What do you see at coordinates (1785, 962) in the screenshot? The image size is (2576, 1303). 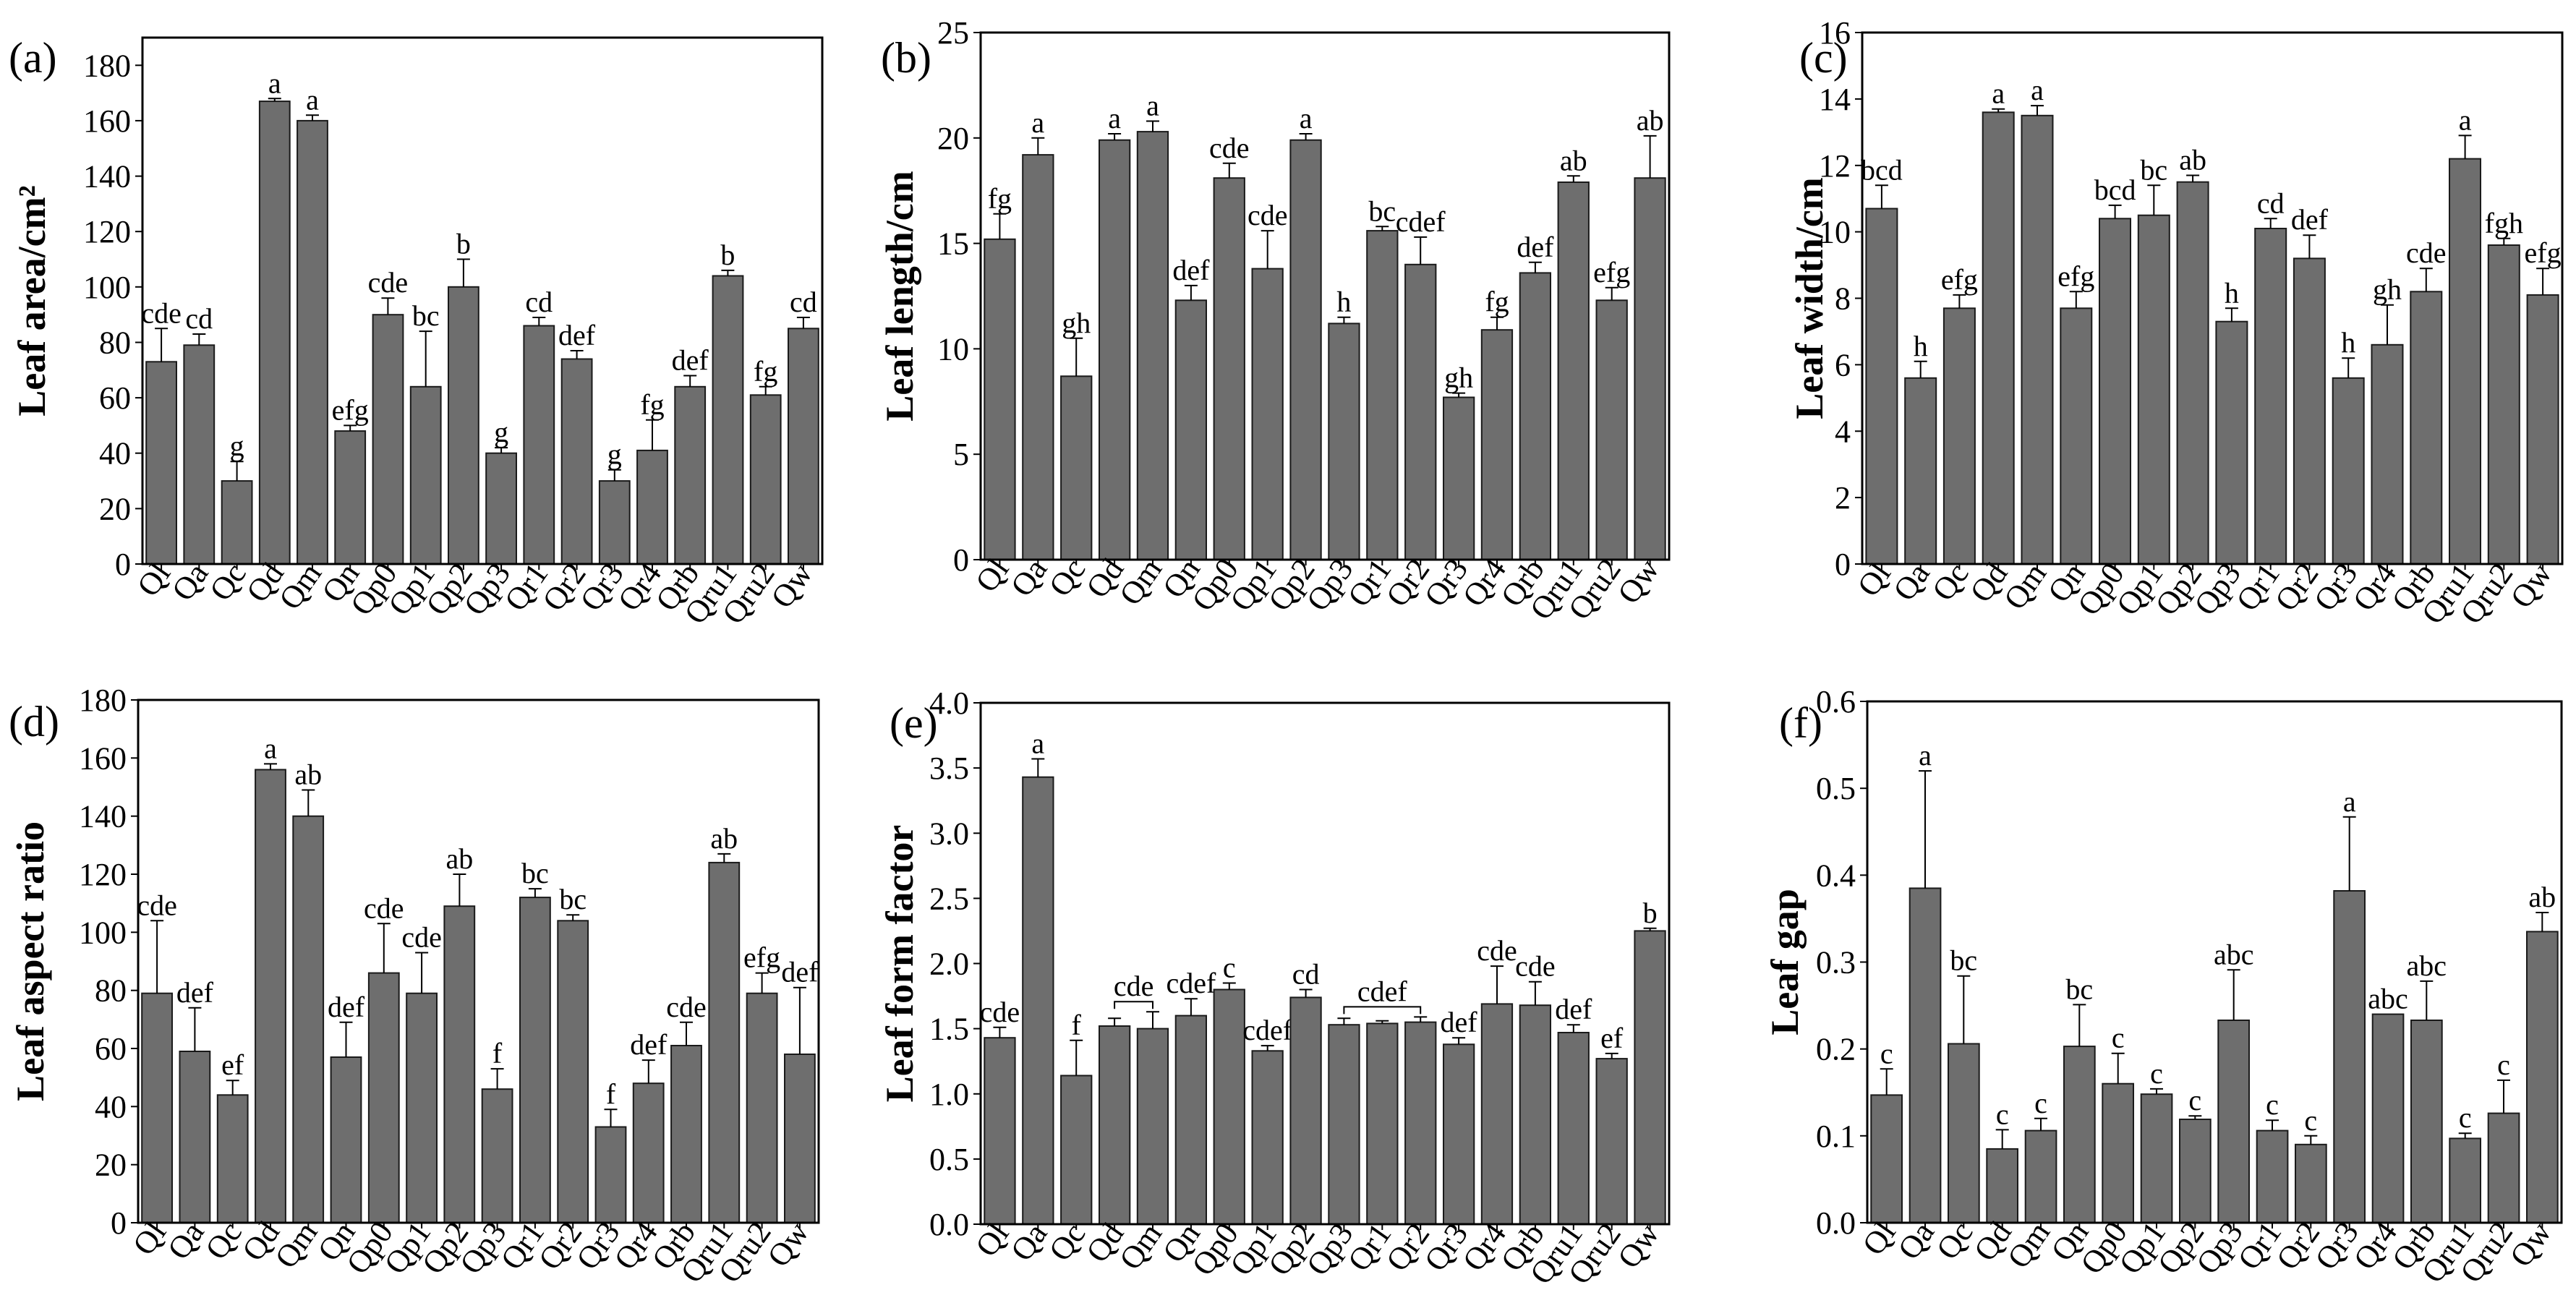 I see `y-axis-title: Leaf gap` at bounding box center [1785, 962].